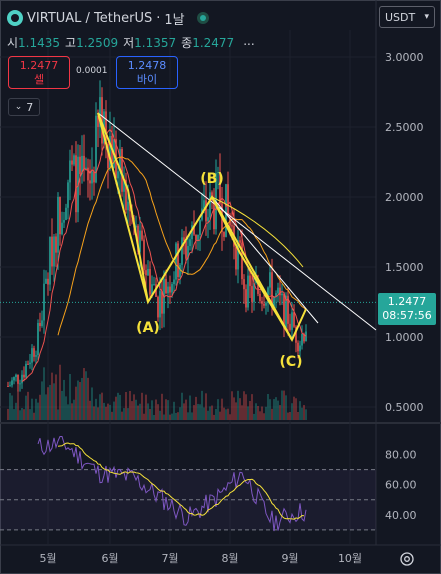 Image resolution: width=441 pixels, height=574 pixels. What do you see at coordinates (18, 107) in the screenshot?
I see `chevron-down-icon: ⌄` at bounding box center [18, 107].